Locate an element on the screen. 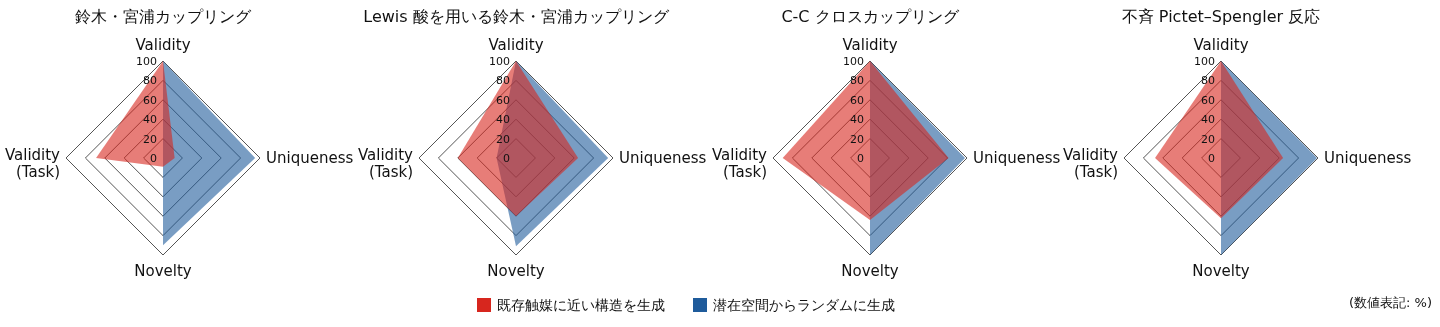 The width and height of the screenshot is (1440, 327). chart-title: Lewis 酸を用いる鈴木・宮浦カップリング is located at coordinates (516, 16).